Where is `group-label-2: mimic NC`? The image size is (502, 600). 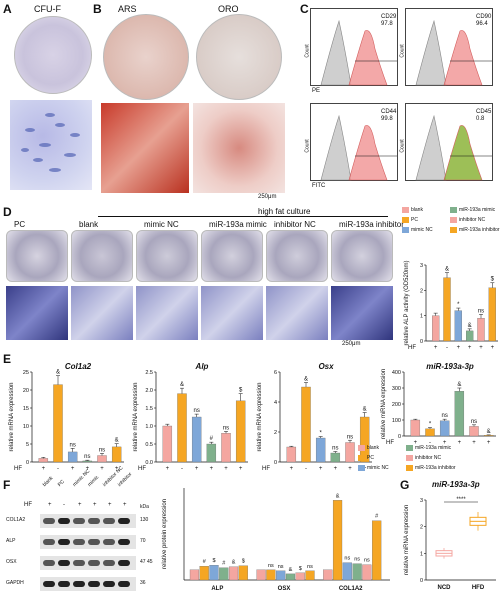
group-label-2: mimic NC is located at coordinates (161, 224).